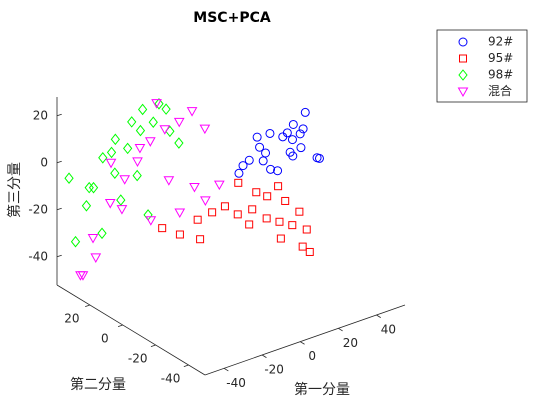 The image size is (560, 420). Describe the element at coordinates (322, 389) in the screenshot. I see `x-axis-label: 第一分量` at that location.